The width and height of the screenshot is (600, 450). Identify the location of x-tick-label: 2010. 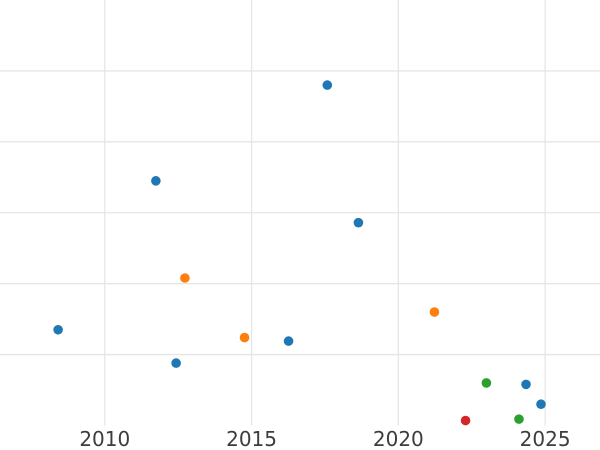
(104, 438).